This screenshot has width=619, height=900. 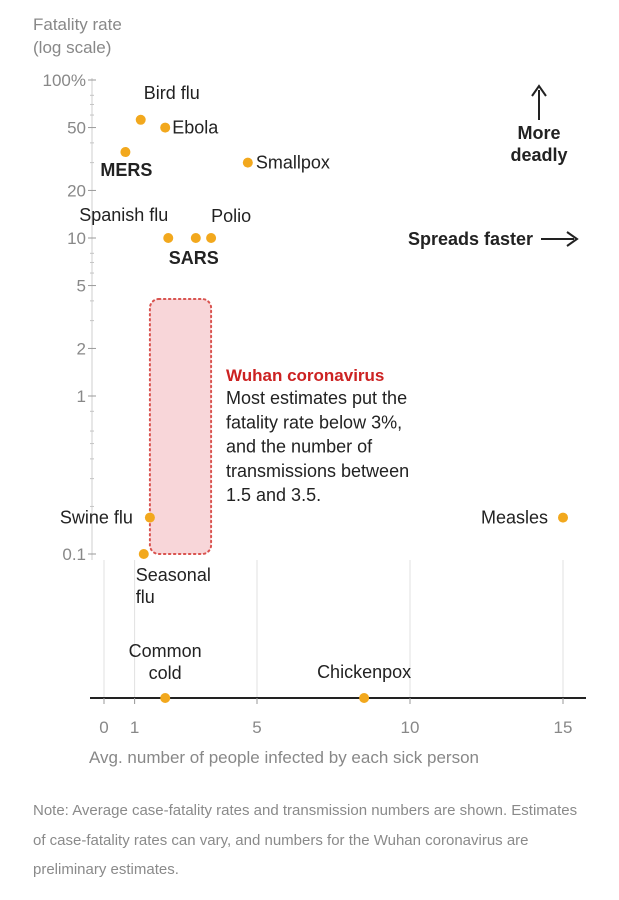 What do you see at coordinates (273, 495) in the screenshot?
I see `coronavirus-text-line: 1.5 and 3.5.` at bounding box center [273, 495].